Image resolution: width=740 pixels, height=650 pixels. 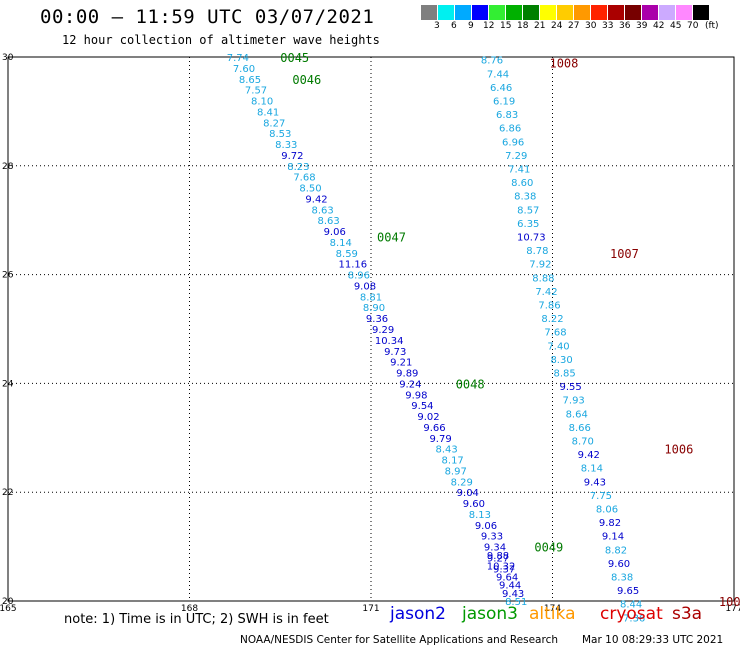 I want to click on color-scale-label: 36, so click(x=625, y=26).